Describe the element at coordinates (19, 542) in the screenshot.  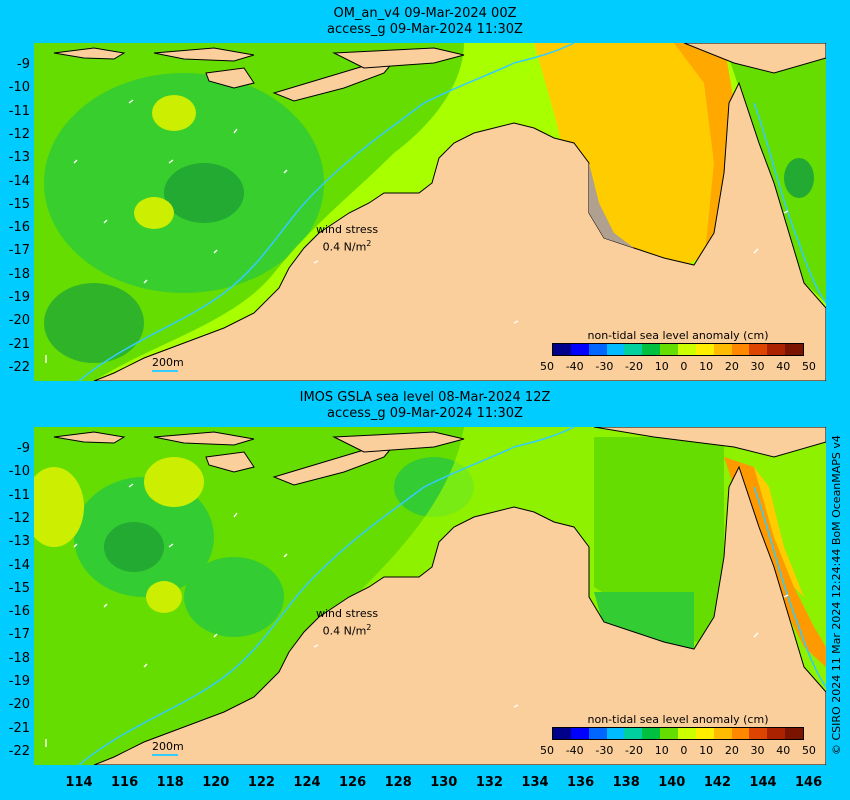
I see `latitude-label: -13` at that location.